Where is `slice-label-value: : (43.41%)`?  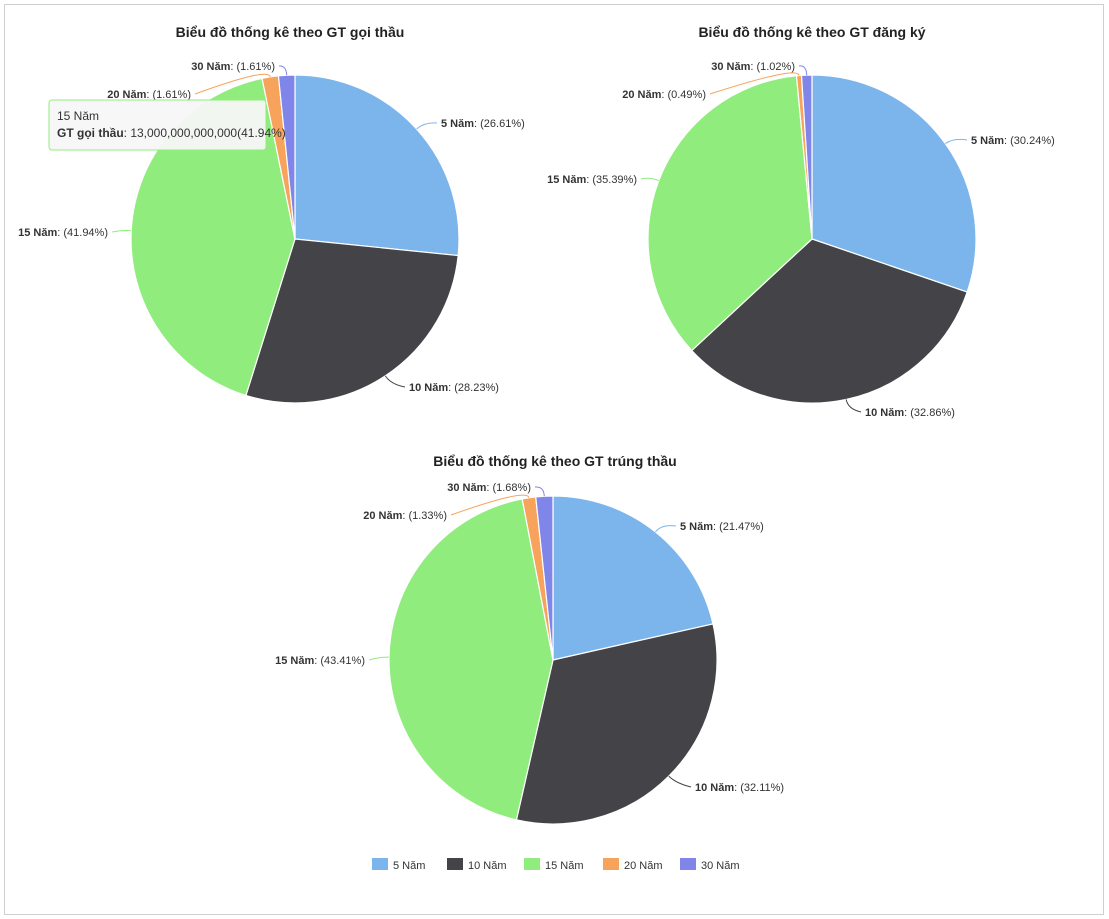
slice-label-value: : (43.41%) is located at coordinates (339, 661).